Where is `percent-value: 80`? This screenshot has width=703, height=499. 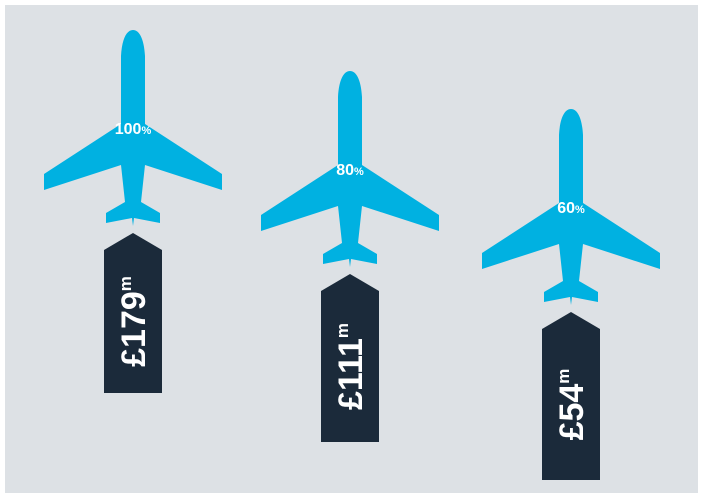 percent-value: 80 is located at coordinates (345, 170).